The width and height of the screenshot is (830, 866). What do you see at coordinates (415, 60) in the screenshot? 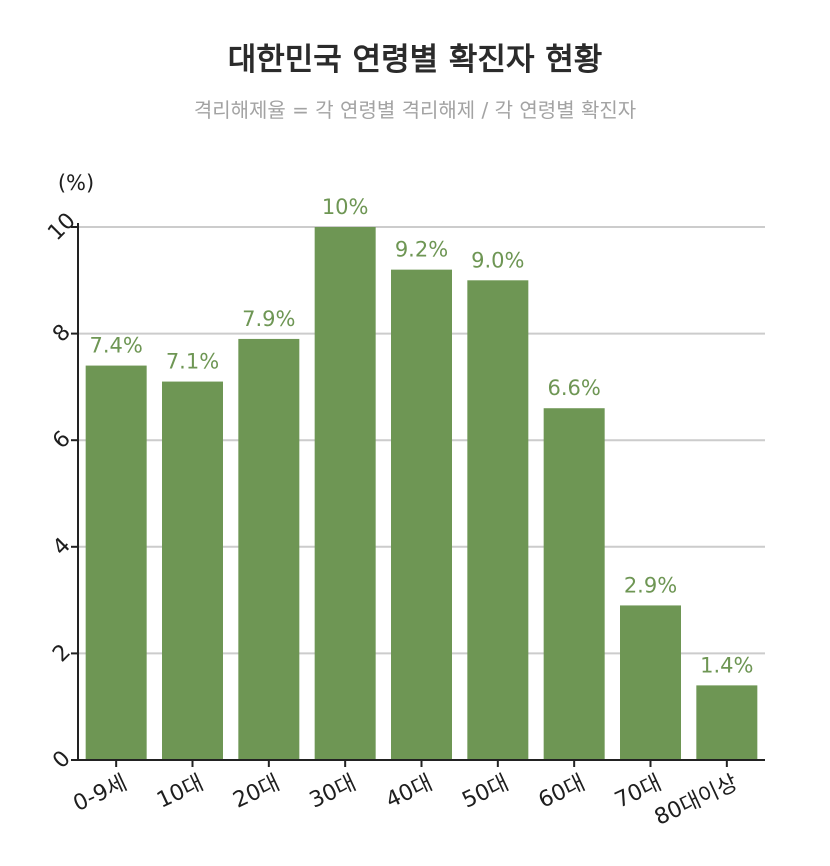
I see `chart-title: 대한민국 연령별 확진자 현황` at bounding box center [415, 60].